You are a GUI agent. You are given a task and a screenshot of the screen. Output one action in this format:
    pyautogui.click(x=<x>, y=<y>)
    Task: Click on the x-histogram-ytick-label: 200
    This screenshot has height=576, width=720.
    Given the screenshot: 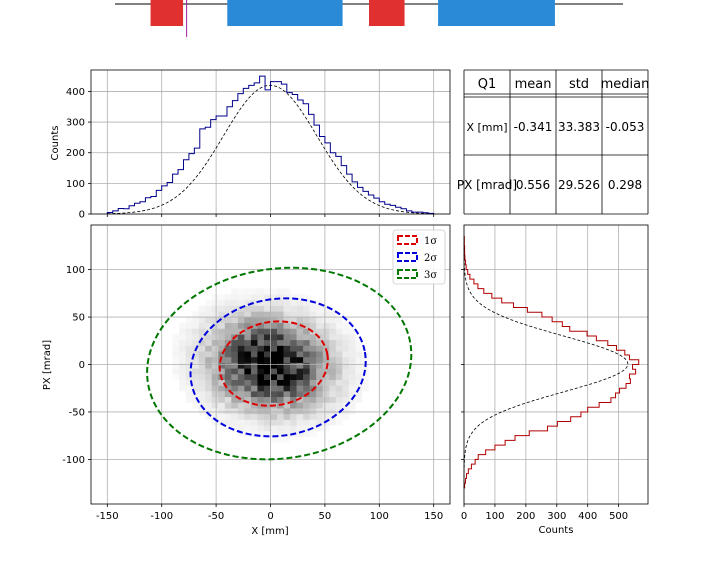 What is the action you would take?
    pyautogui.click(x=75, y=153)
    